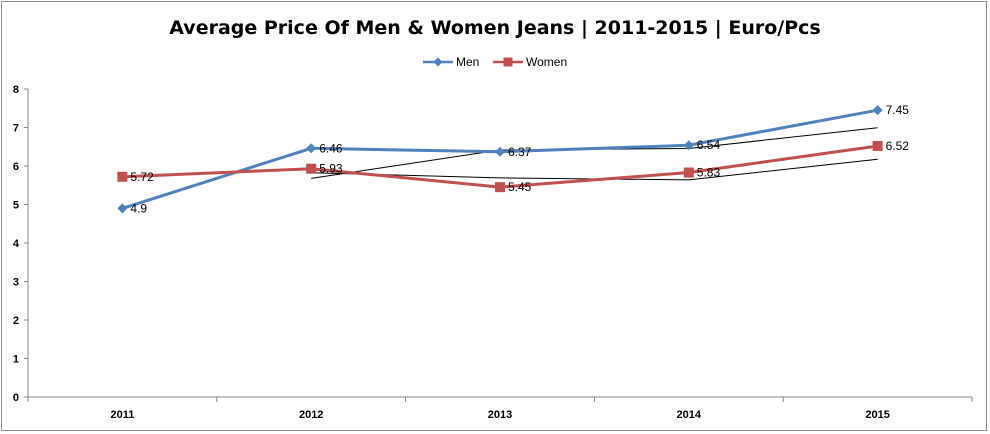 Image resolution: width=990 pixels, height=434 pixels. Describe the element at coordinates (898, 110) in the screenshot. I see `data-label-men: 7.45` at that location.